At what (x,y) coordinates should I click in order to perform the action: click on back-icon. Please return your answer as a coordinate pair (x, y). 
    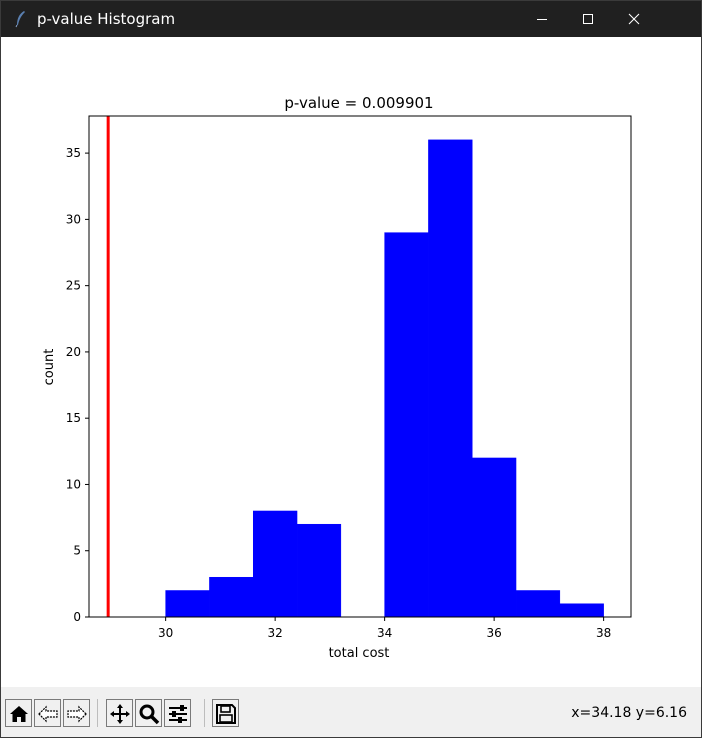
    Looking at the image, I should click on (48, 714).